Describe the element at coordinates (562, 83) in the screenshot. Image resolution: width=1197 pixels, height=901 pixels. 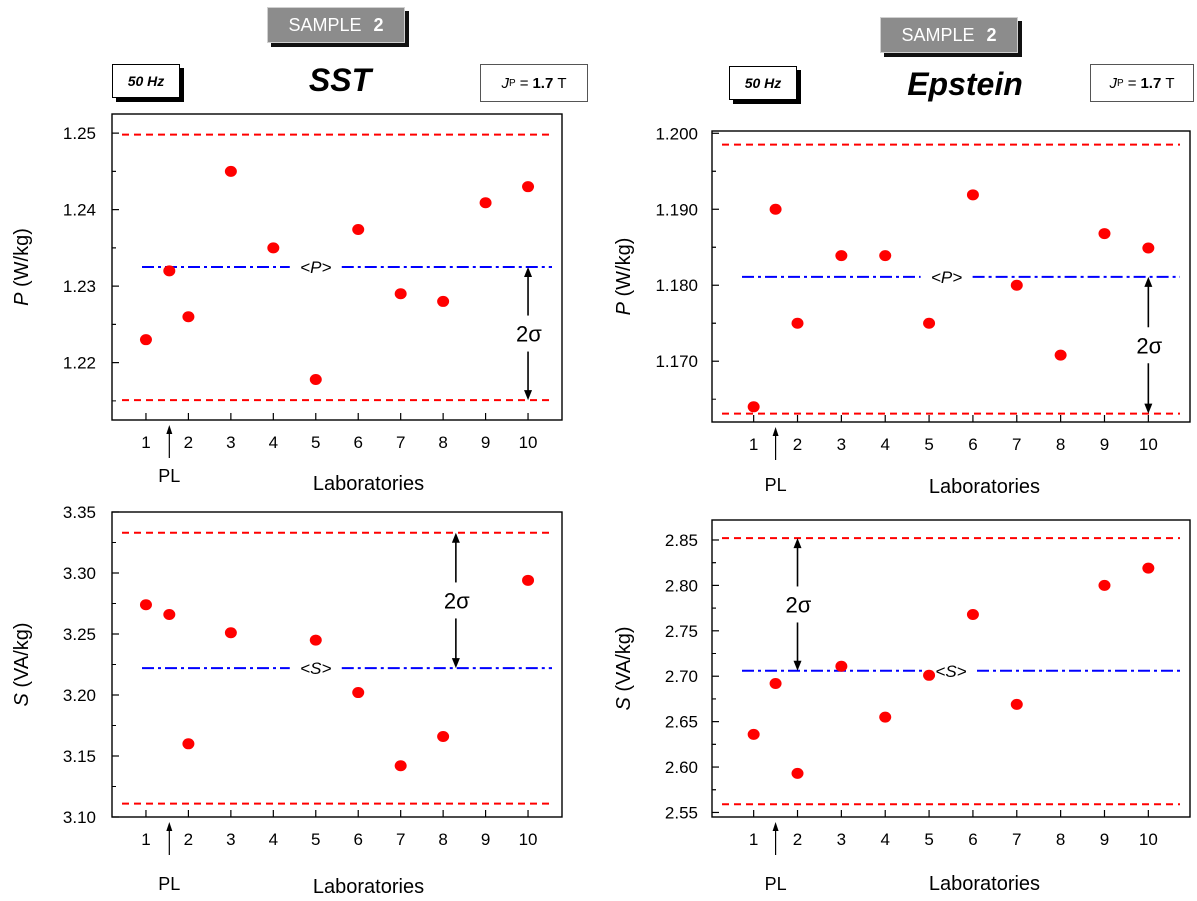
I see `polarization-unit-left: T` at that location.